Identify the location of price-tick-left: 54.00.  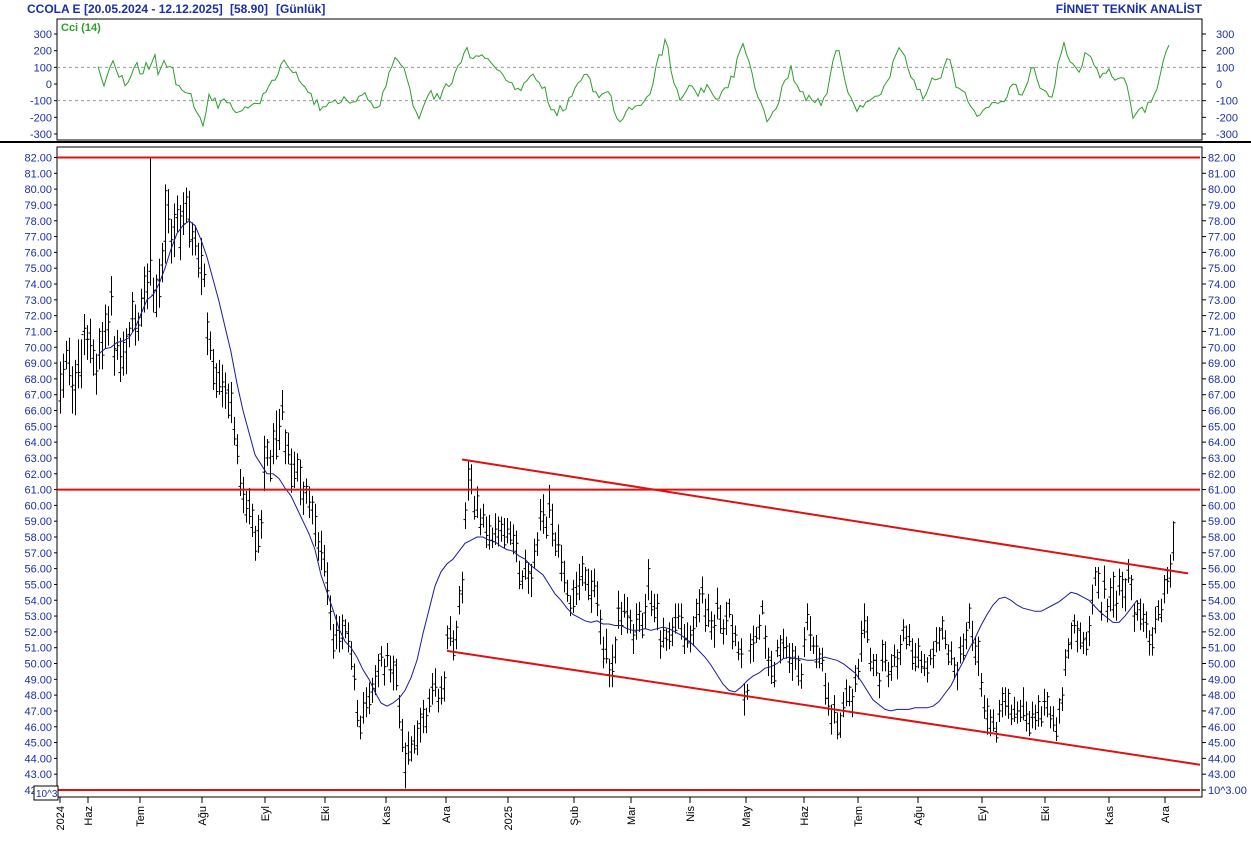
(38, 601).